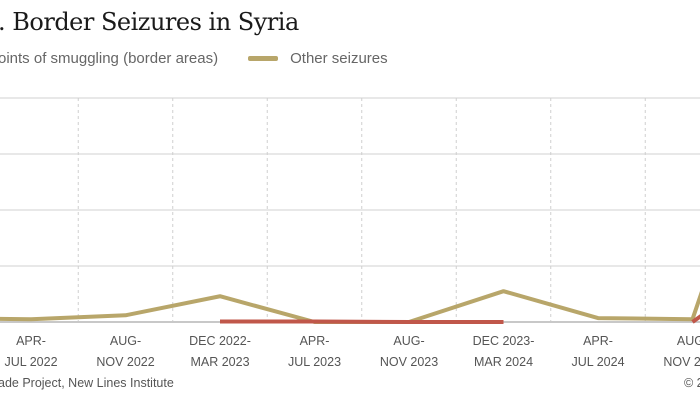 The height and width of the screenshot is (400, 700). What do you see at coordinates (219, 362) in the screenshot?
I see `x-tick-label: MAR 2023` at bounding box center [219, 362].